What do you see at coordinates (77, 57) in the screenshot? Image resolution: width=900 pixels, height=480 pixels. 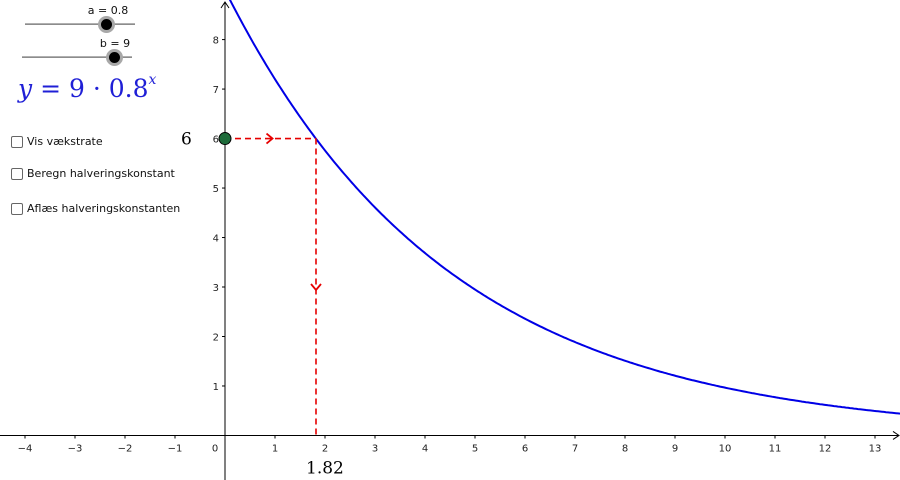 I see `slider-b-track` at bounding box center [77, 57].